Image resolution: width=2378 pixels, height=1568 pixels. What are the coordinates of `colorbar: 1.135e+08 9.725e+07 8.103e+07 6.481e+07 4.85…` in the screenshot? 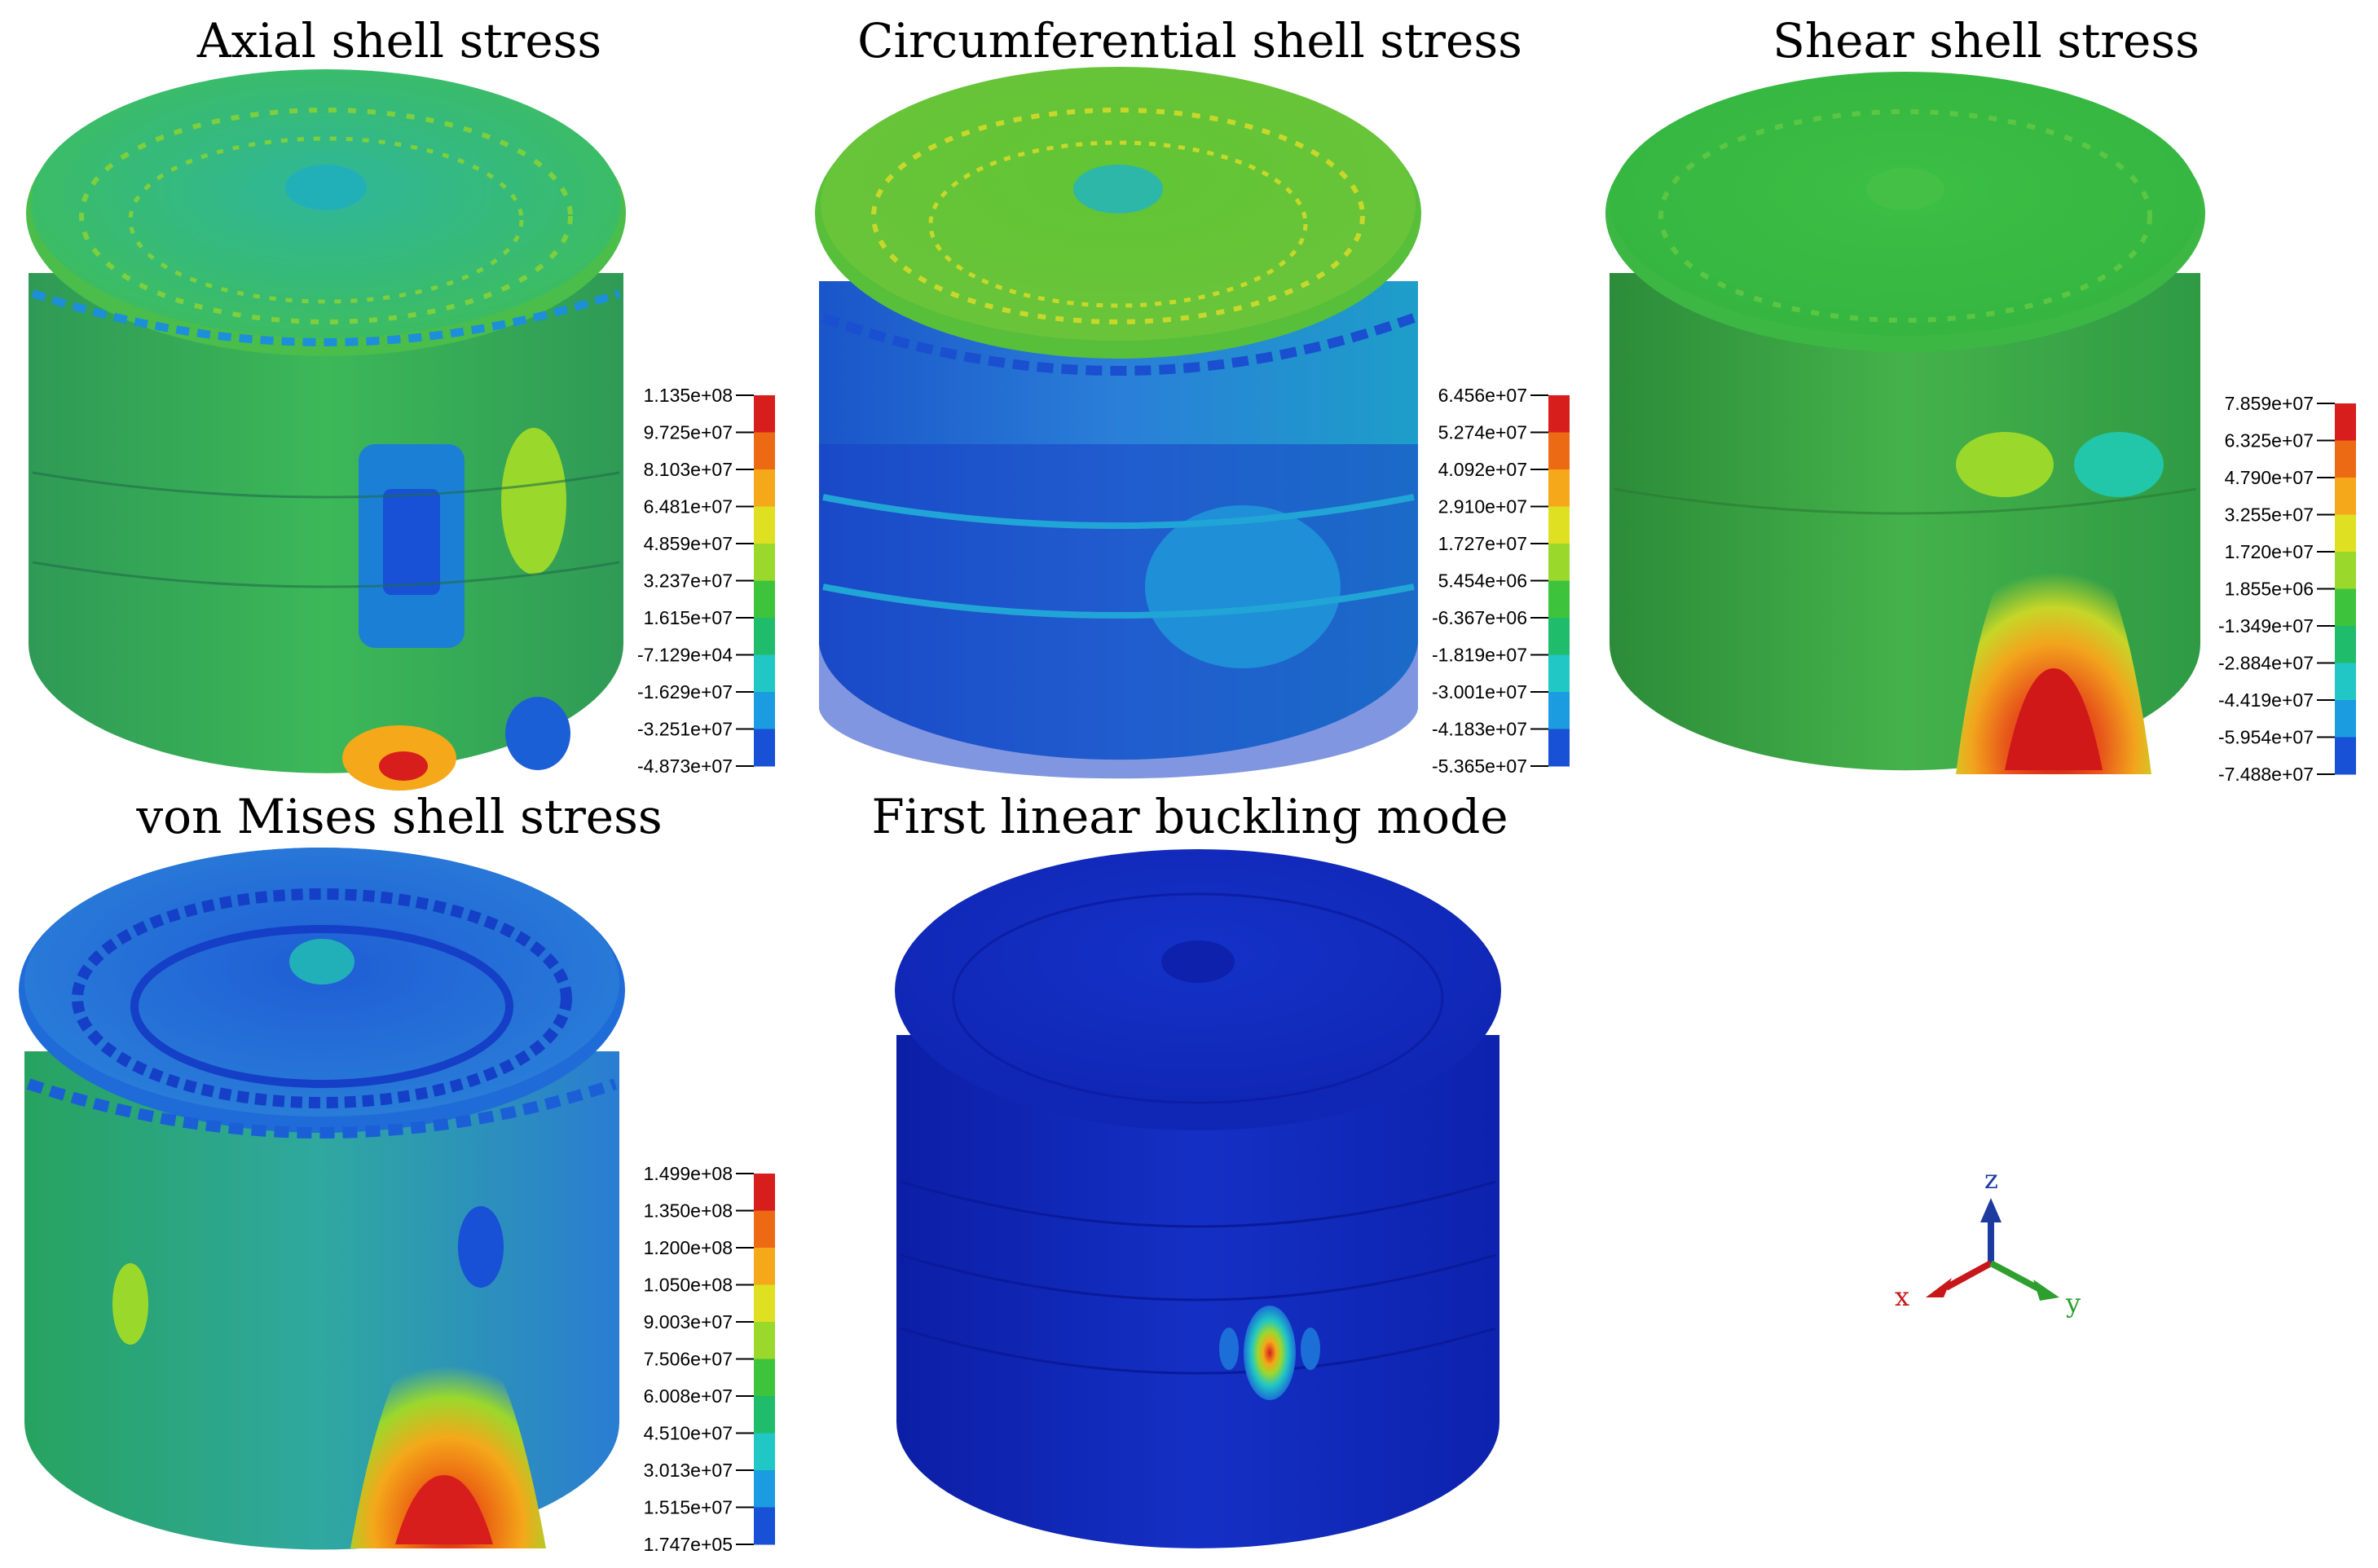 It's located at (706, 581).